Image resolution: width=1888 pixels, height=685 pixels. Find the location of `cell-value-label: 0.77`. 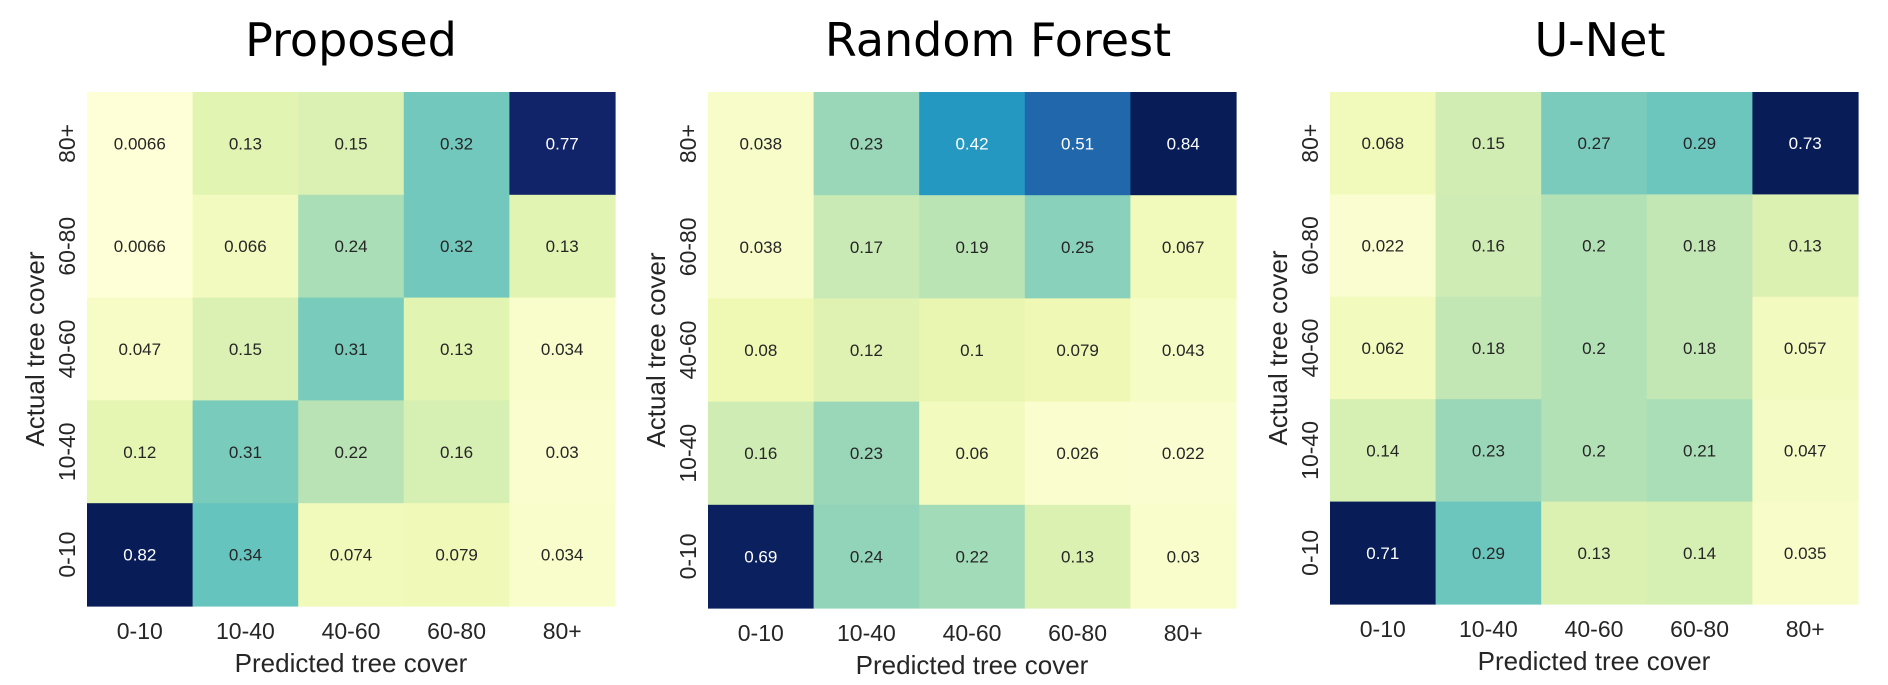

cell-value-label: 0.77 is located at coordinates (562, 143).